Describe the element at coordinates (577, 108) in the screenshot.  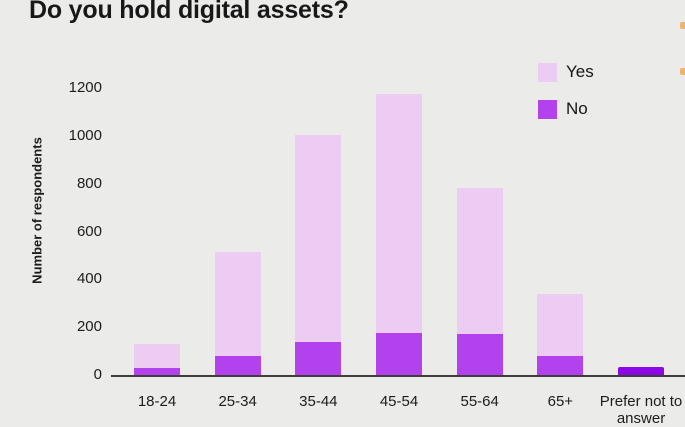
I see `legend-label: No` at that location.